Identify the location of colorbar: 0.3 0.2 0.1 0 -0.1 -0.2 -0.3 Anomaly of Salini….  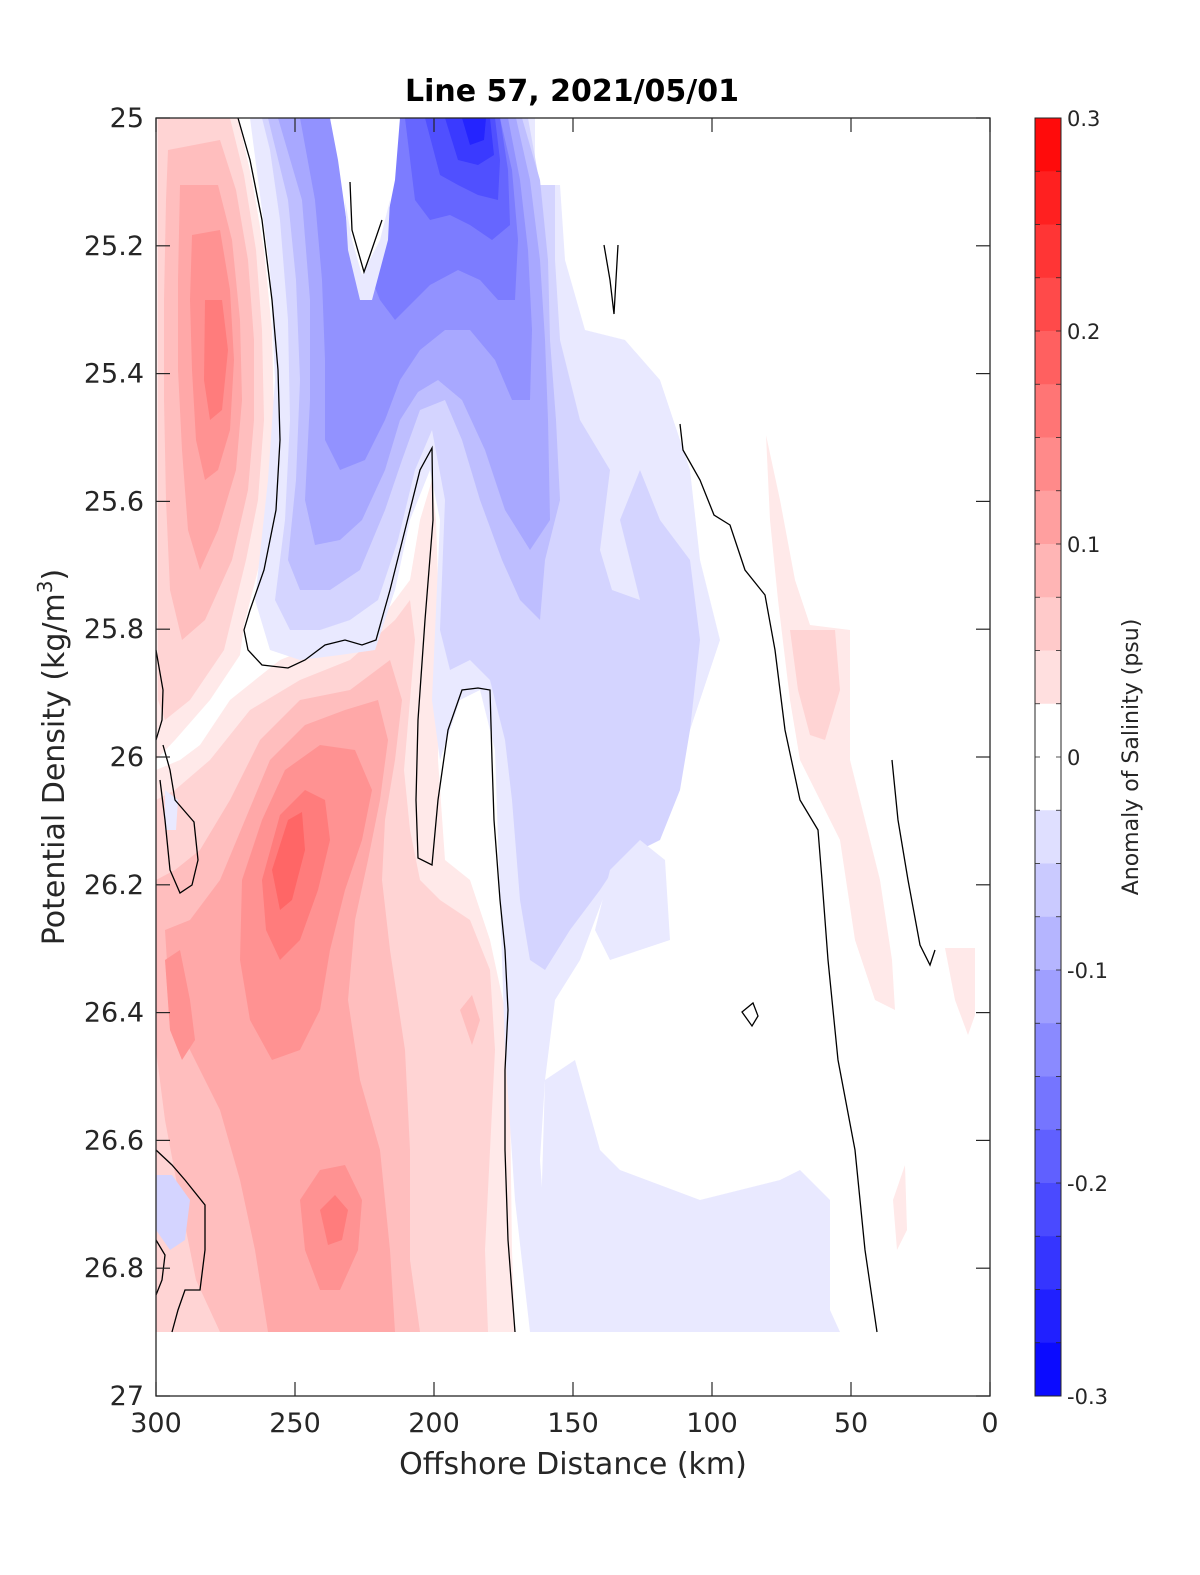
(1089, 758).